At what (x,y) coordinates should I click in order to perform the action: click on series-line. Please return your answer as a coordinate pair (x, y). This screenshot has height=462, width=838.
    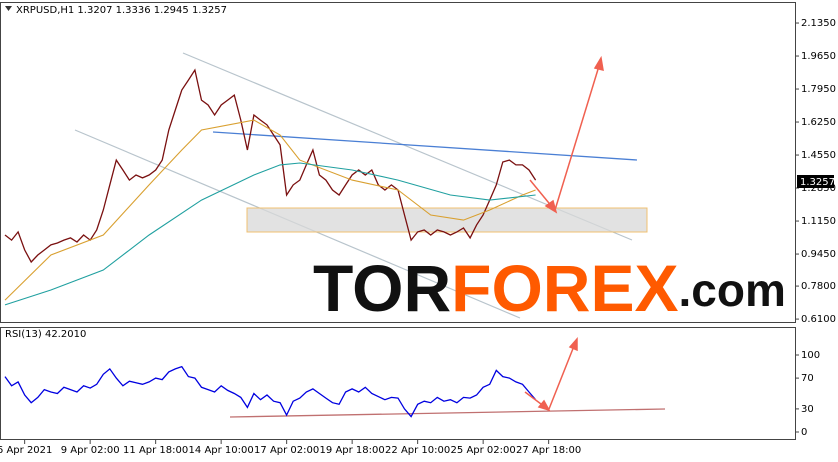
    Looking at the image, I should click on (270, 391).